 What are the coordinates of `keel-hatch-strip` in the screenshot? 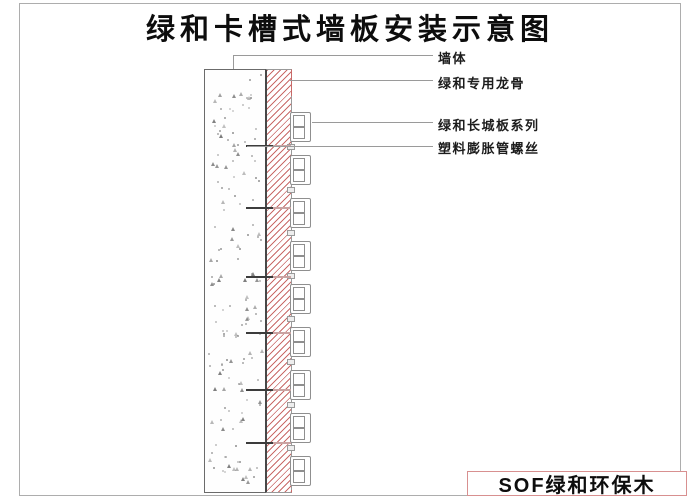 It's located at (278, 281).